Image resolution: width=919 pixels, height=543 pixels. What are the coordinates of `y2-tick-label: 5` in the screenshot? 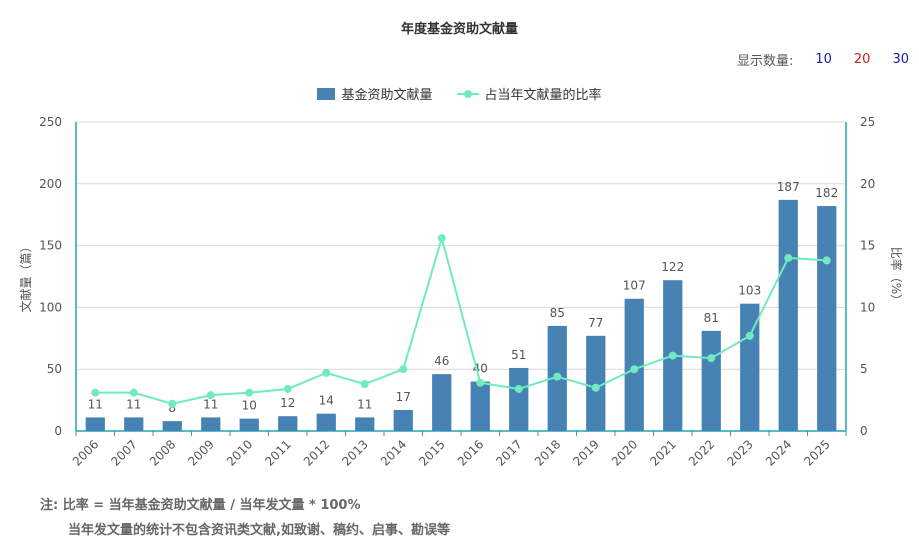 It's located at (864, 369).